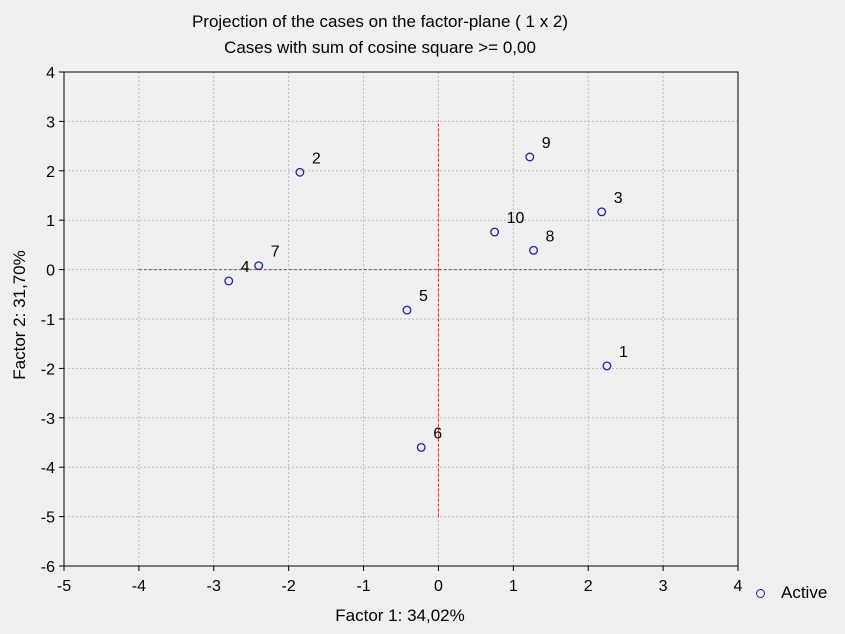 The height and width of the screenshot is (634, 845). I want to click on point-label: 9, so click(546, 143).